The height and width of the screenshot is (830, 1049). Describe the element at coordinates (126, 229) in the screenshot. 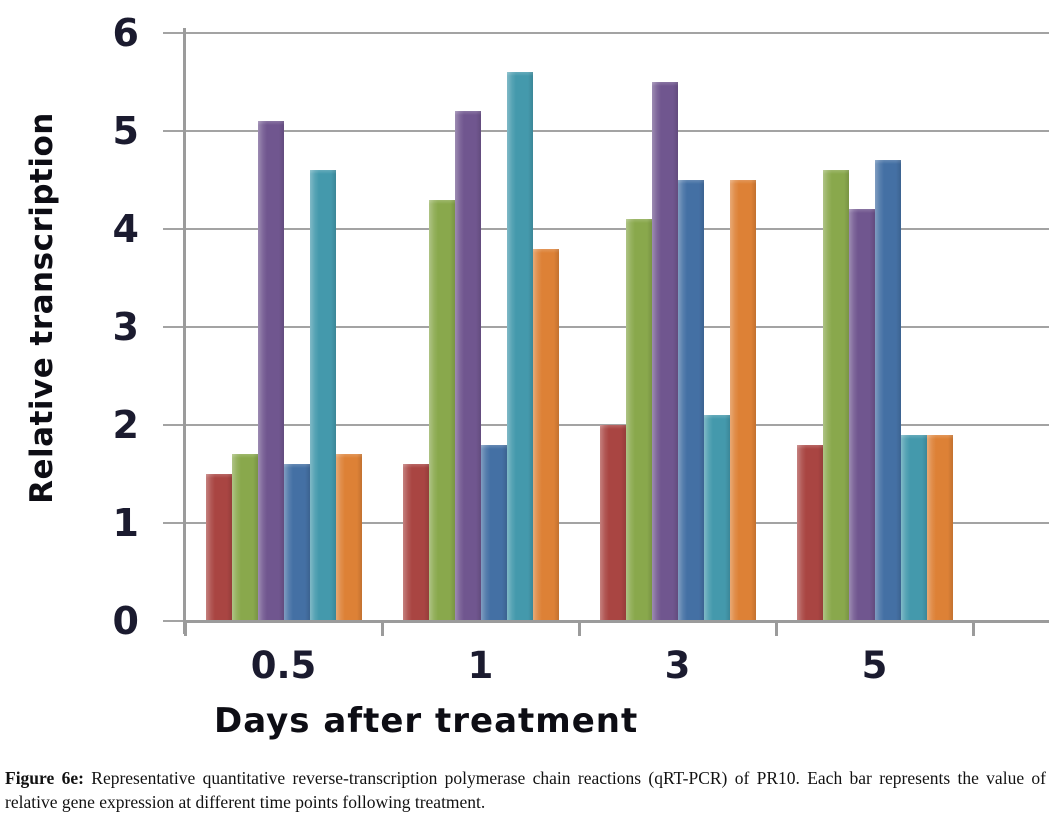

I see `y-tick-label-4: 4` at that location.